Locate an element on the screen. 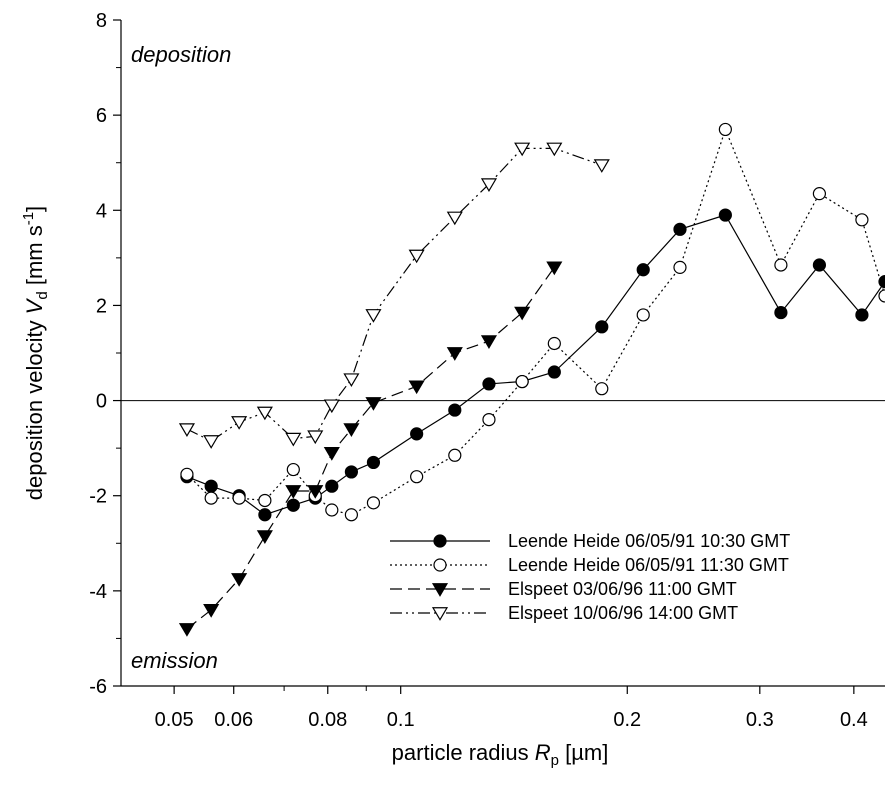 The width and height of the screenshot is (886, 794). x-axis-title-subscript: p is located at coordinates (555, 760).